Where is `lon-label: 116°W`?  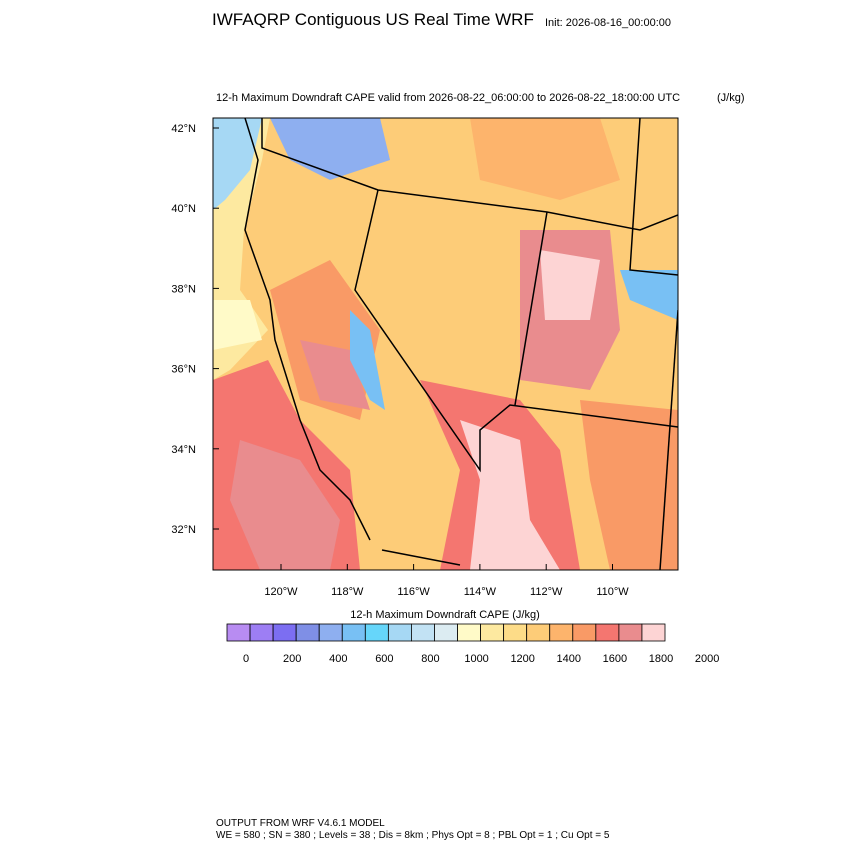
lon-label: 116°W is located at coordinates (413, 592).